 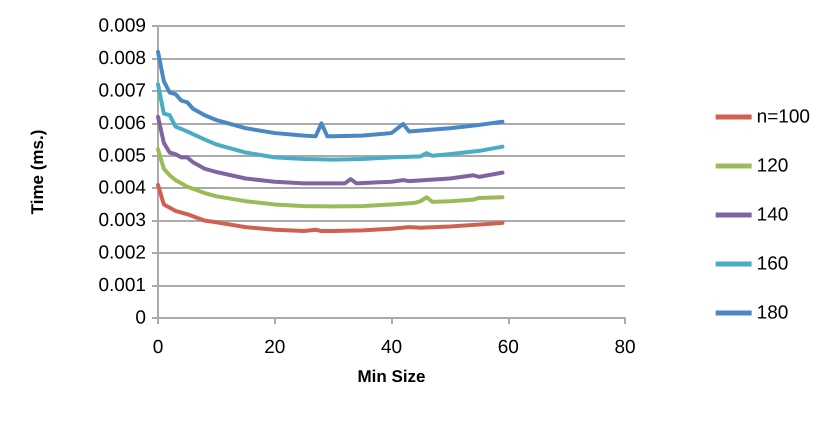 What do you see at coordinates (122, 91) in the screenshot?
I see `y-tick-label: 0.007` at bounding box center [122, 91].